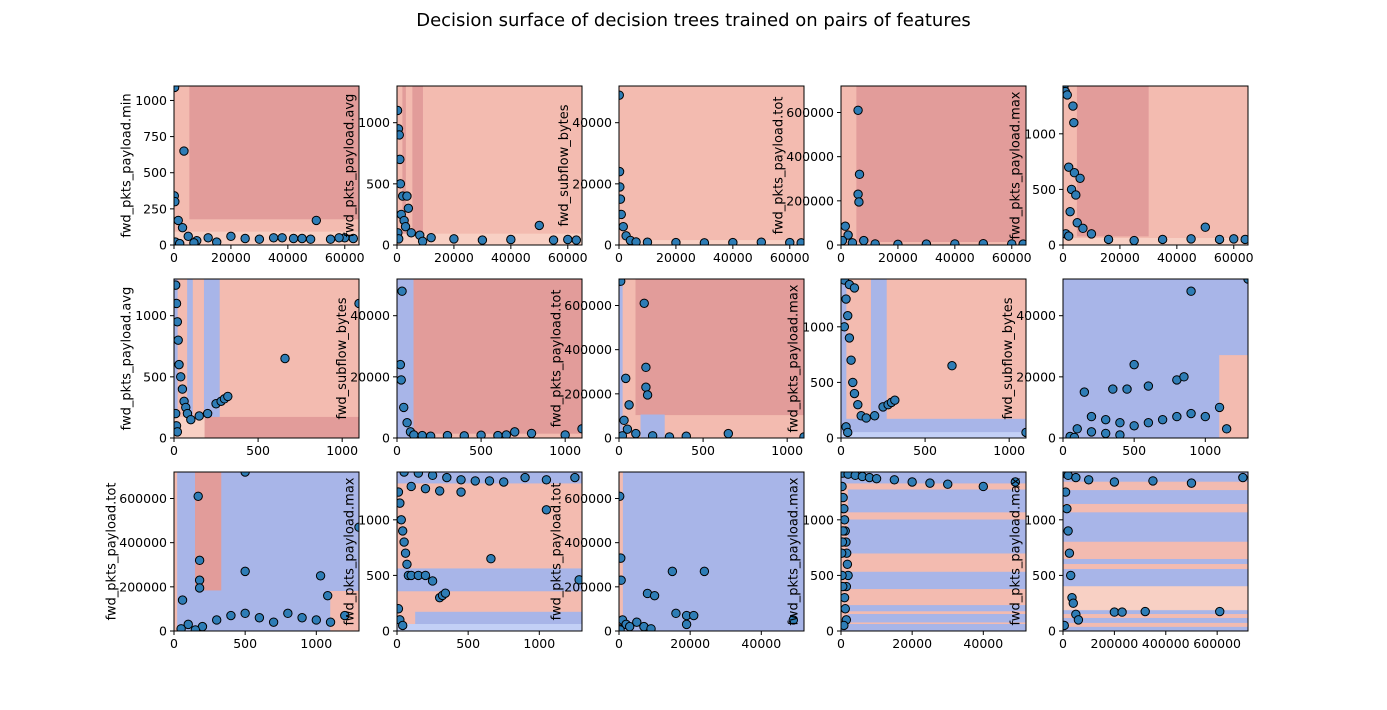 The width and height of the screenshot is (1387, 710). What do you see at coordinates (1120, 257) in the screenshot?
I see `x-tick-label: 20000` at bounding box center [1120, 257].